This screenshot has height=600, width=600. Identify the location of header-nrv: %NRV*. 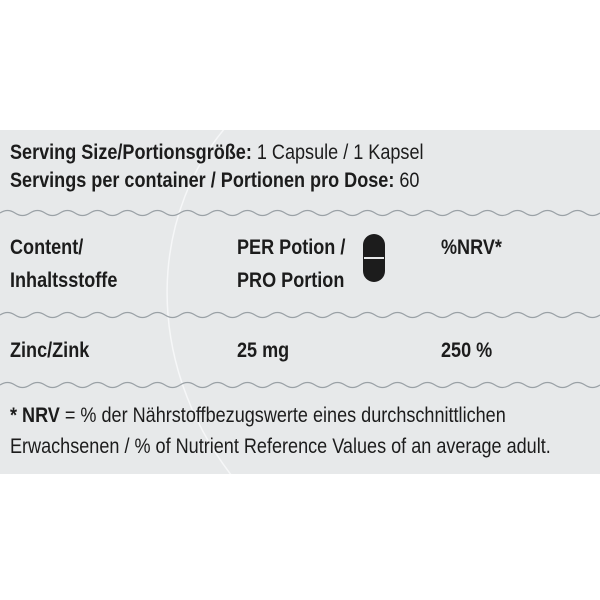
(471, 247).